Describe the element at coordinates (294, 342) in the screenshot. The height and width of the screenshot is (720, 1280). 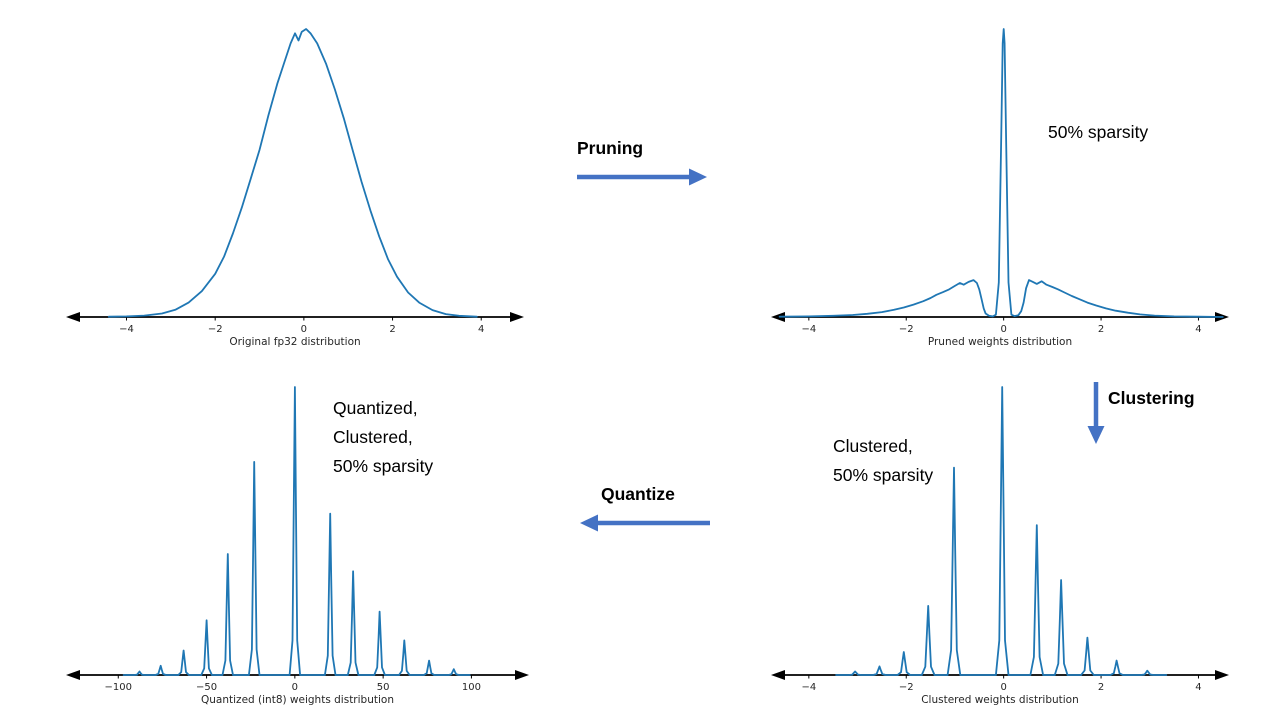
I see `axis-title: Original fp32 distribution` at that location.